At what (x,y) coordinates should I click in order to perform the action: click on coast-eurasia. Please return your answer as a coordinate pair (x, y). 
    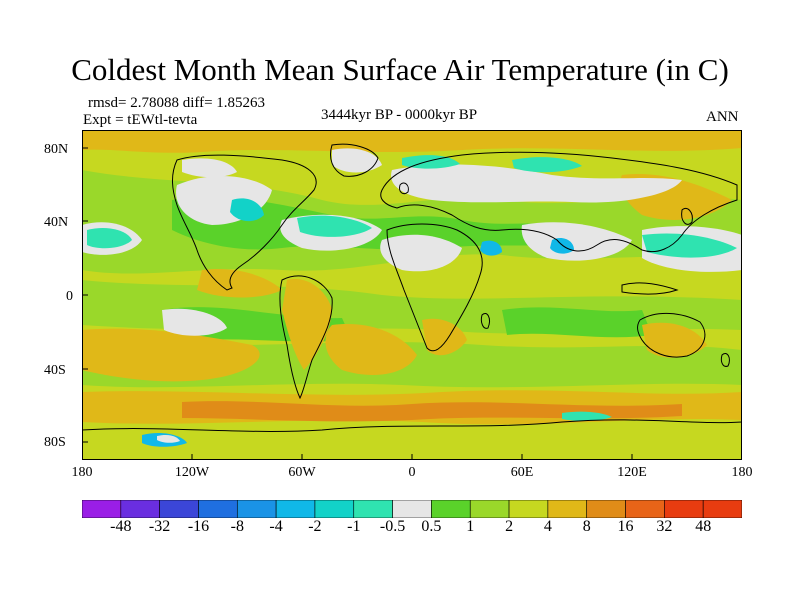
    Looking at the image, I should click on (559, 202).